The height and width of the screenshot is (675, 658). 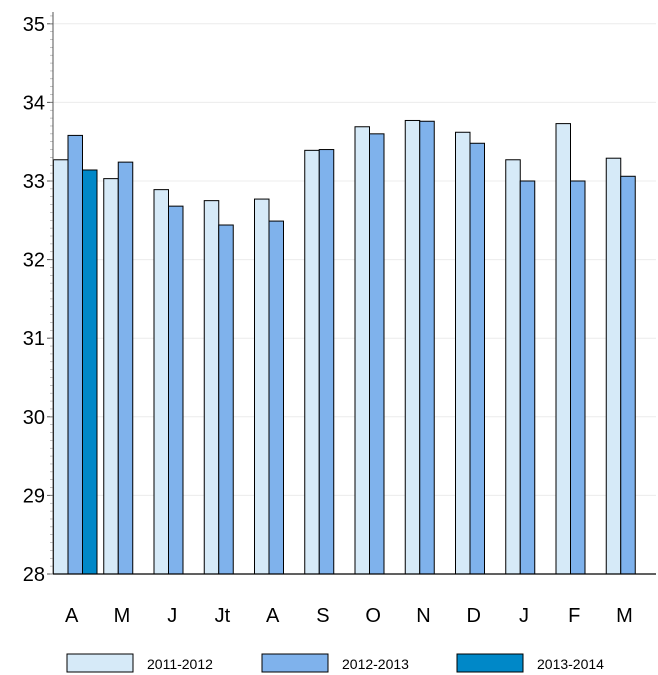 What do you see at coordinates (412, 347) in the screenshot?
I see `bar-2011-2012-N` at bounding box center [412, 347].